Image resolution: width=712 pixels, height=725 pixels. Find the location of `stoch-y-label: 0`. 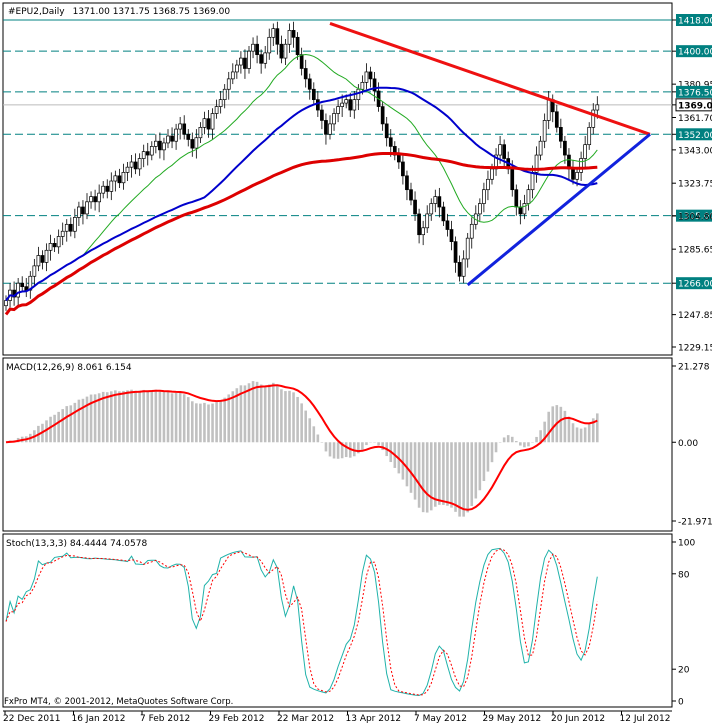

stoch-y-label: 0 is located at coordinates (681, 703).